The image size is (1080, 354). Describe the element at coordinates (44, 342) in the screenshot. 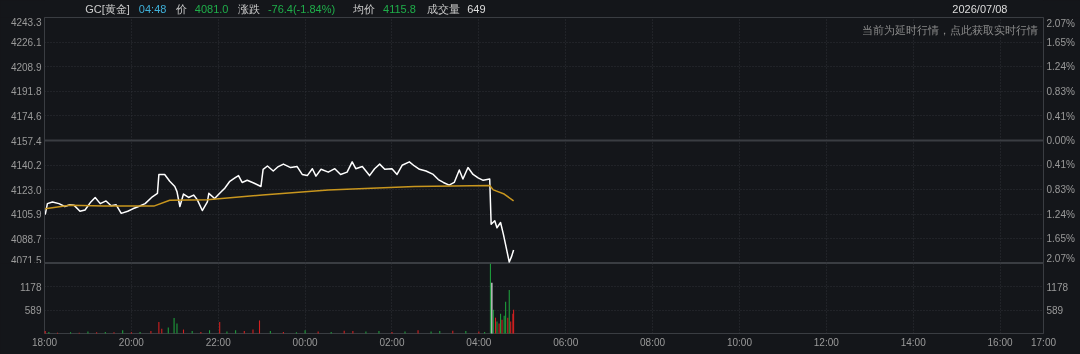

I see `x-tick-label: 18:00` at that location.